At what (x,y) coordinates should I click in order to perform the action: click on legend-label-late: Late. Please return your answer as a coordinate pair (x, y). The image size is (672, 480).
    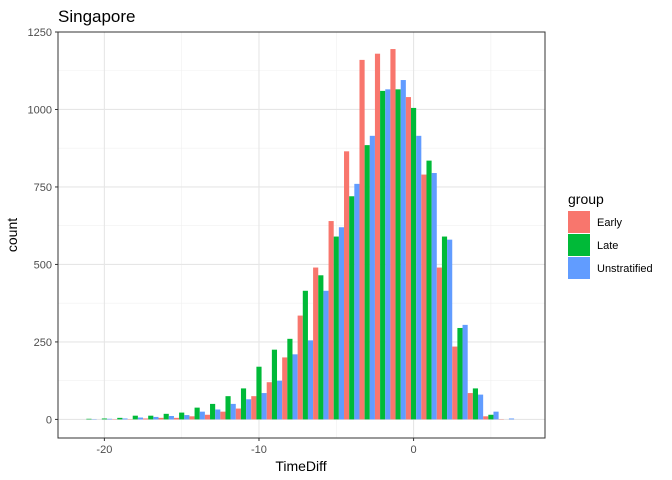
    Looking at the image, I should click on (607, 246).